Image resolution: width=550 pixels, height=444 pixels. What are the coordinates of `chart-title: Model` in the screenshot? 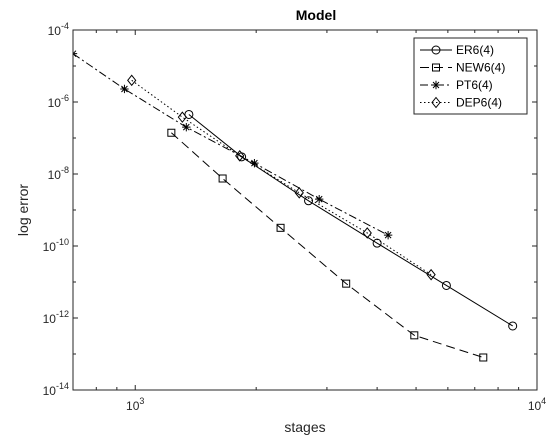 It's located at (316, 15).